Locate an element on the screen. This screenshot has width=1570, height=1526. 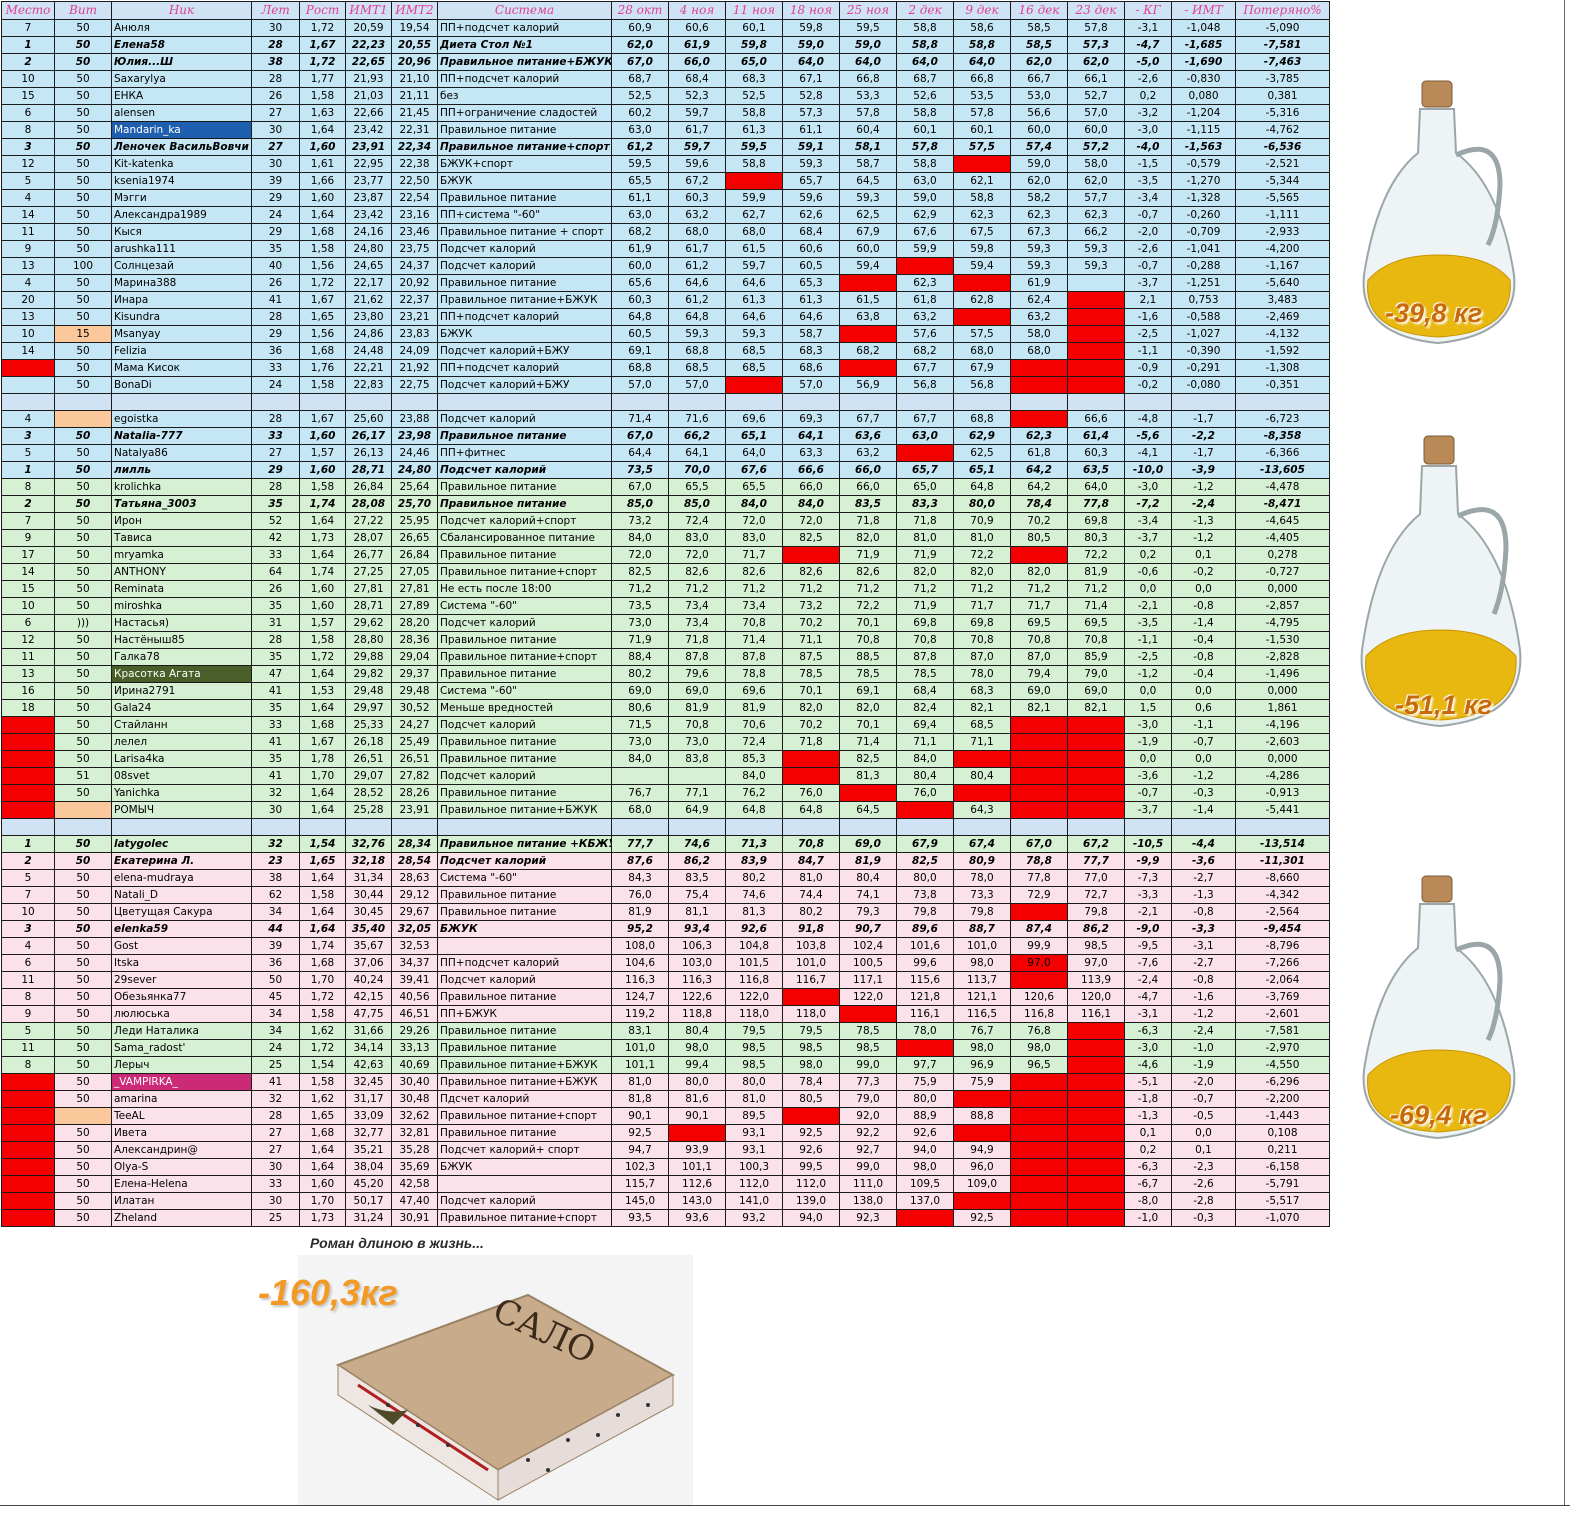
cell-lost-pct: -1,308 is located at coordinates (1282, 368).